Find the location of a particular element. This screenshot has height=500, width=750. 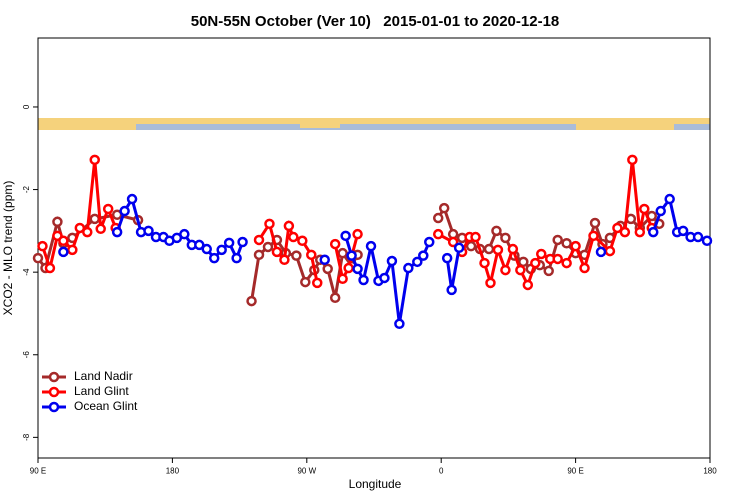

land-ocean-strip is located at coordinates (374, 124).